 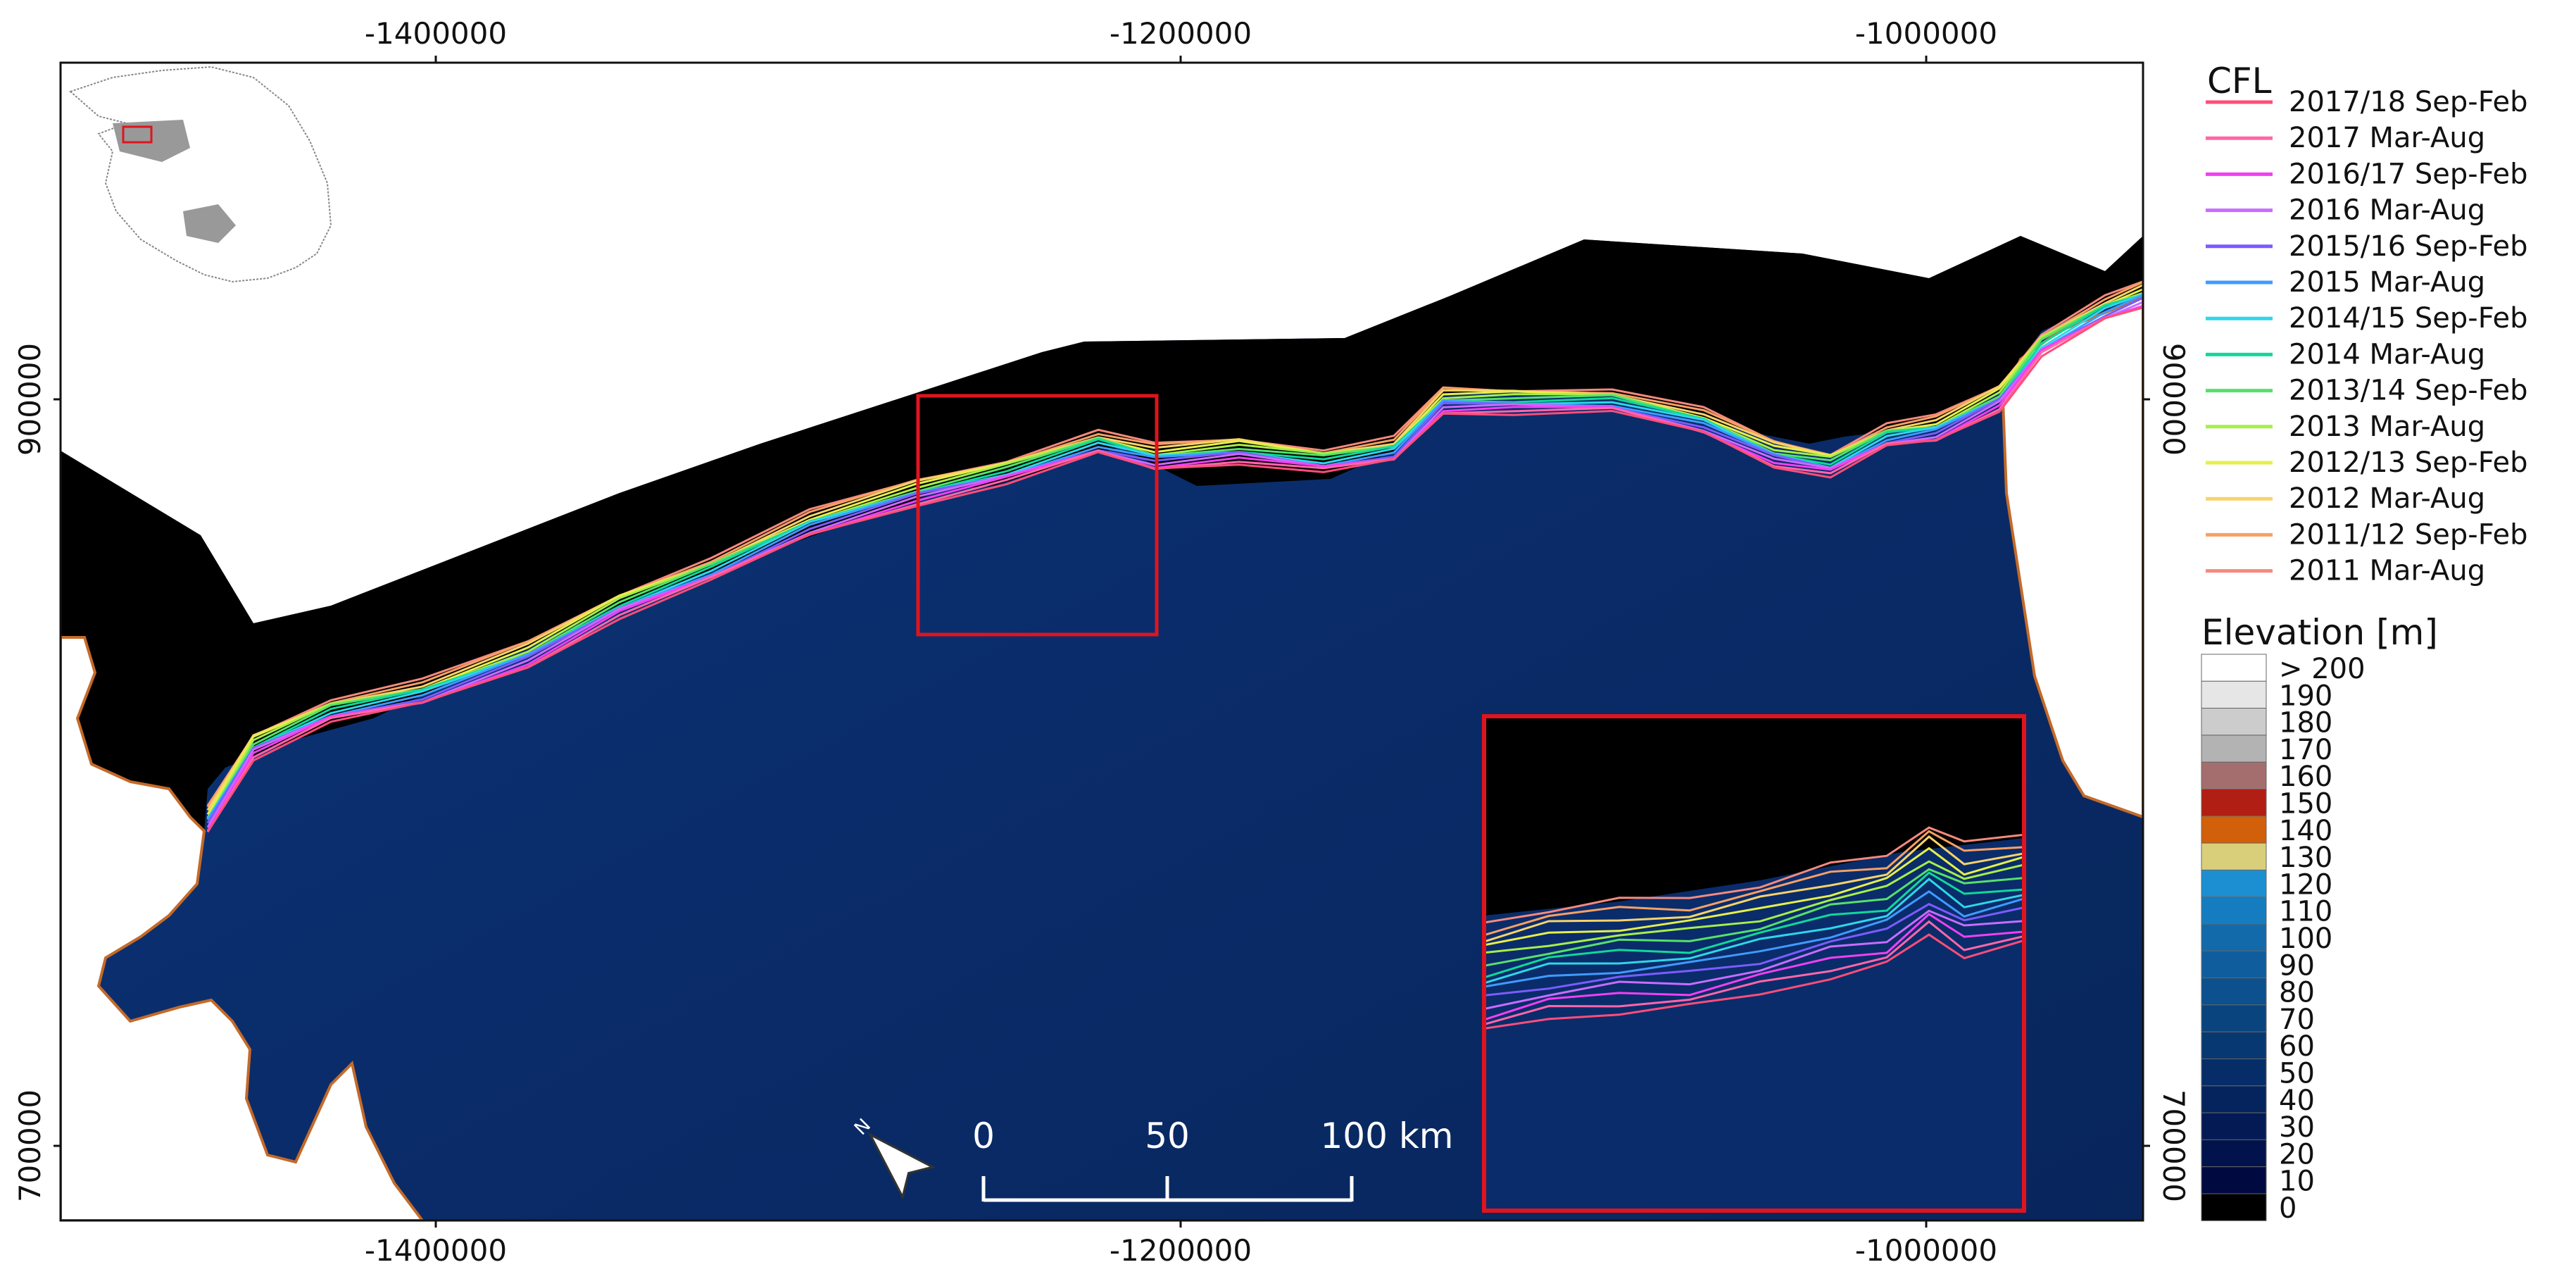 I want to click on x-tick-bottom-1: -1200000, so click(x=1181, y=1250).